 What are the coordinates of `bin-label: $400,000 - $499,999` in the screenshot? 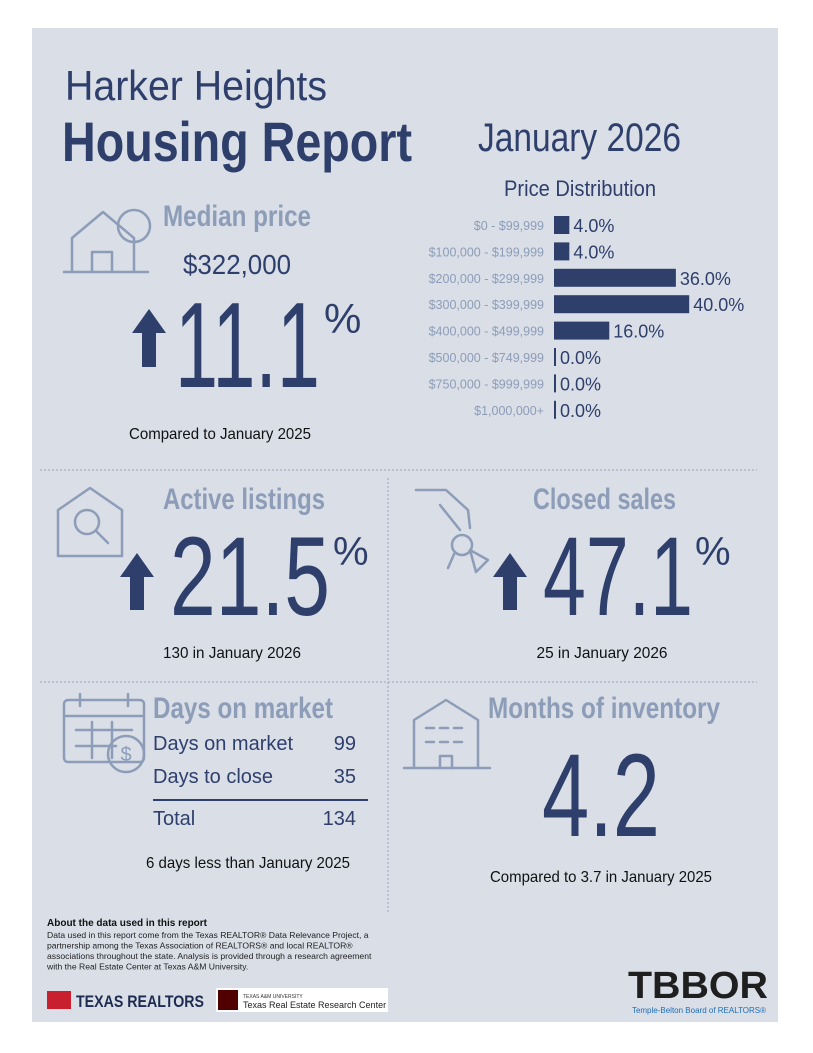 It's located at (486, 332).